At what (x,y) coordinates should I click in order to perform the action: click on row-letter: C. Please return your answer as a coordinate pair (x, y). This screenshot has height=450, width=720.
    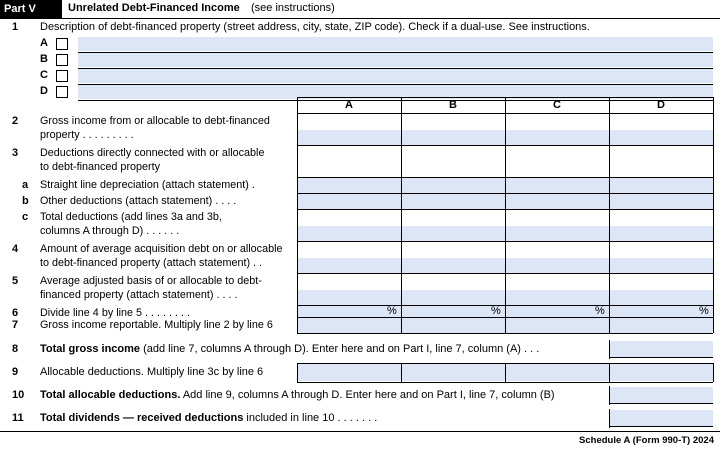
    Looking at the image, I should click on (44, 75).